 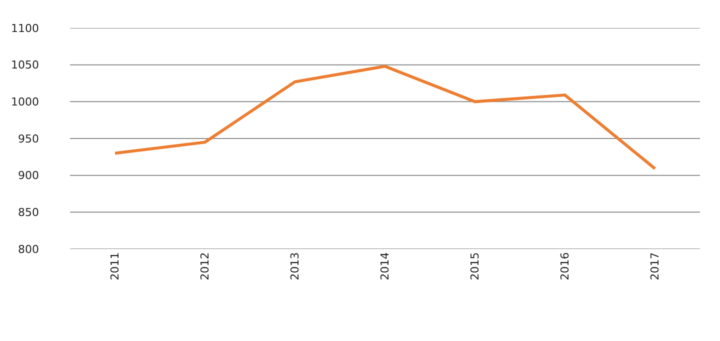 I want to click on y-tick-label: 1100, so click(x=25, y=28).